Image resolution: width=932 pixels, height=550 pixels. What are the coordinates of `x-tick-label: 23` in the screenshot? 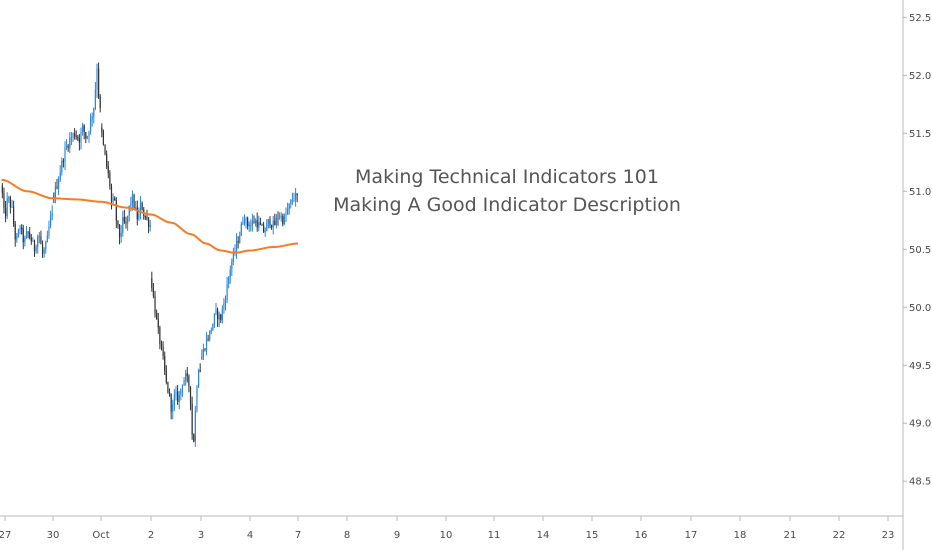 It's located at (888, 535).